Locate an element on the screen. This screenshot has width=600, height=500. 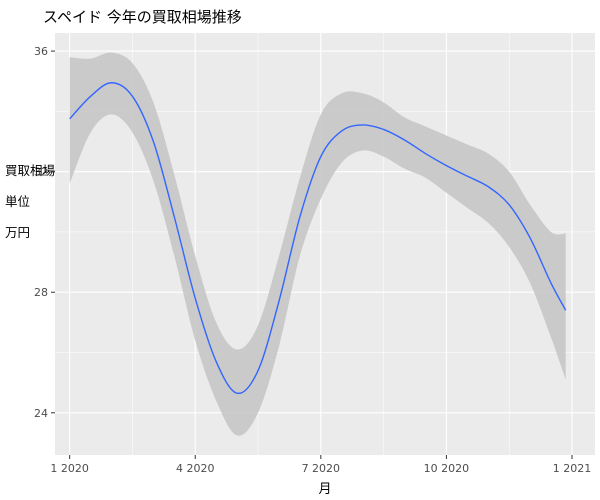
y-tick-label: 32 is located at coordinates (41, 172).